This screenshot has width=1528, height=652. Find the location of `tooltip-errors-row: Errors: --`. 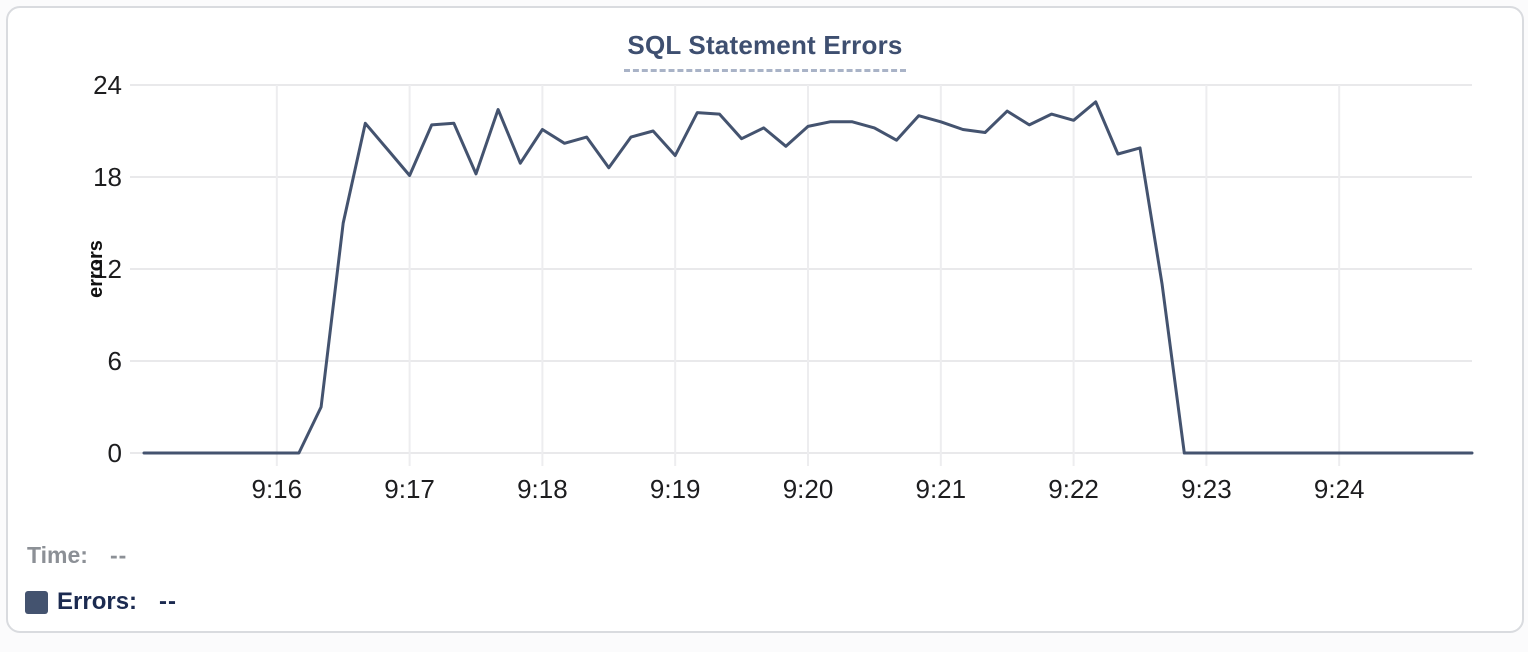

tooltip-errors-row: Errors: -- is located at coordinates (101, 602).